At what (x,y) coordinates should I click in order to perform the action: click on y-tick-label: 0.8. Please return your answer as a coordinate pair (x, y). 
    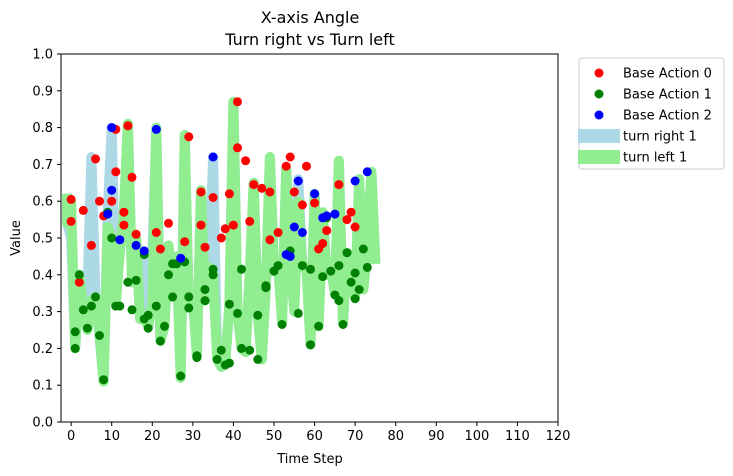
    Looking at the image, I should click on (42, 128).